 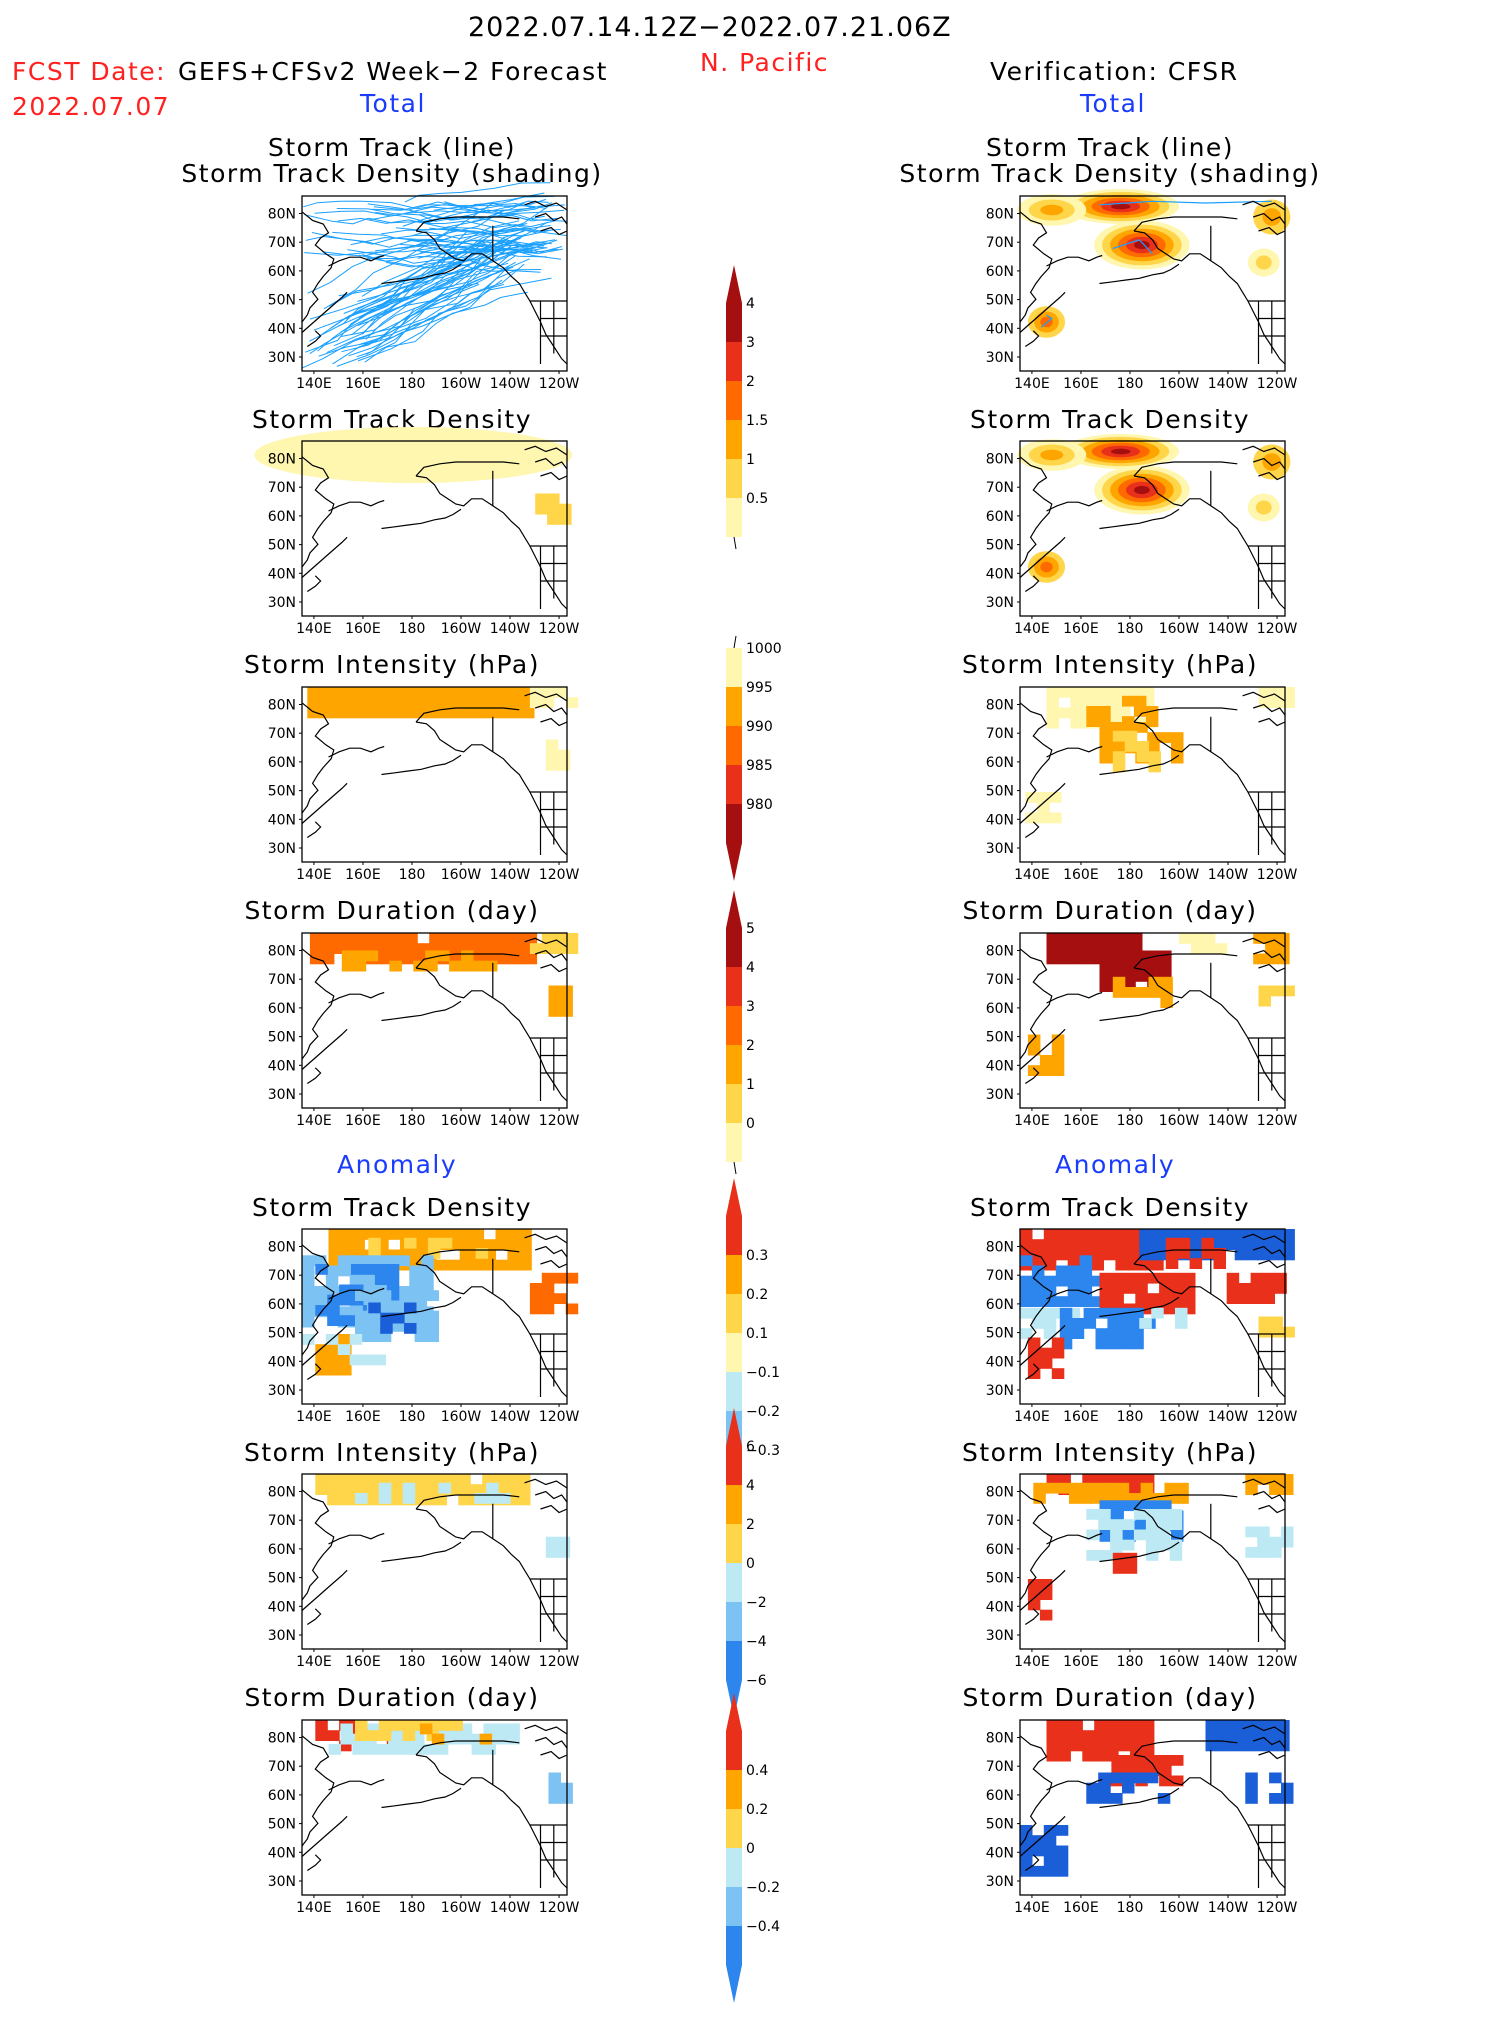 I want to click on region-title: N. Pacific, so click(x=765, y=62).